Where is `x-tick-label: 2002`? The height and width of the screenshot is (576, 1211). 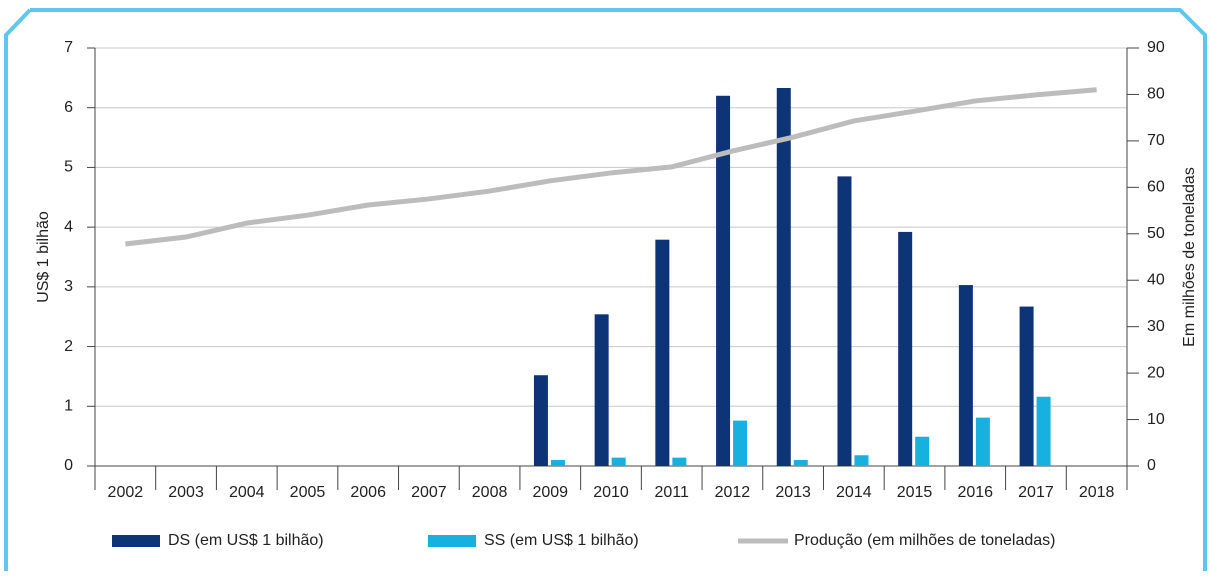
x-tick-label: 2002 is located at coordinates (126, 492).